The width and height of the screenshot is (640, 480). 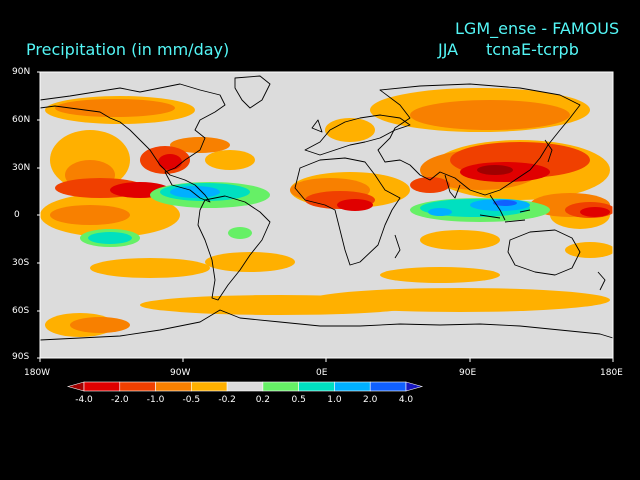 I want to click on season-label: JJA, so click(x=448, y=49).